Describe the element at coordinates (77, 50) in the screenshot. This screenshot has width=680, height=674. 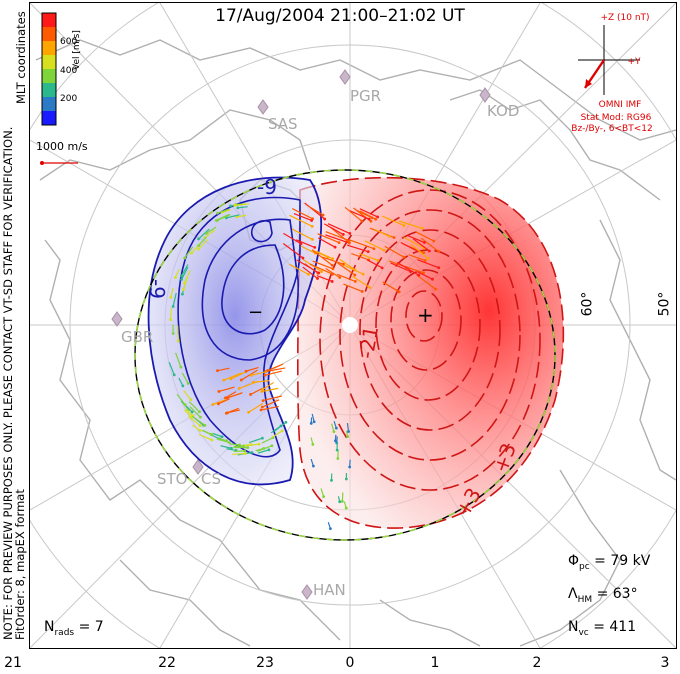
I see `colorbar-title: Vel [m/s]` at that location.